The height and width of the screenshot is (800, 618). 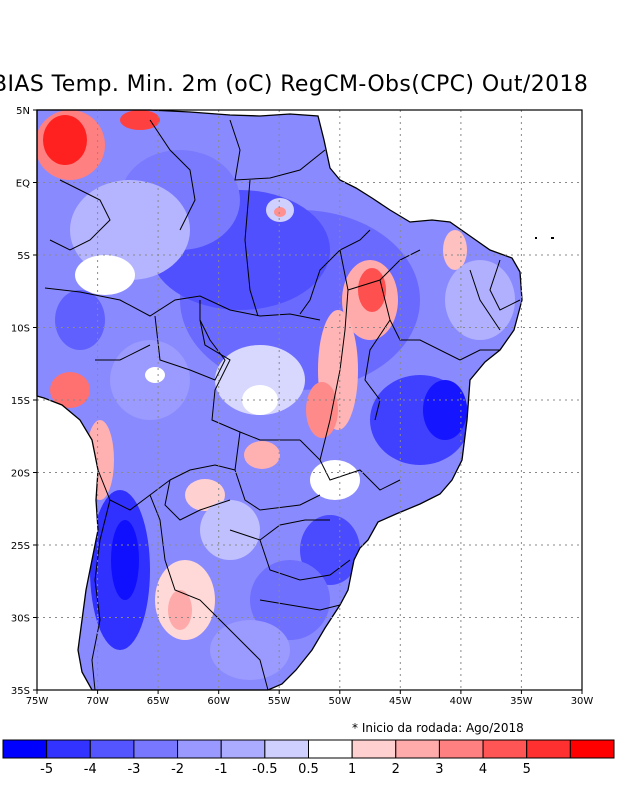 What do you see at coordinates (396, 769) in the screenshot?
I see `colorbar-label: 2` at bounding box center [396, 769].